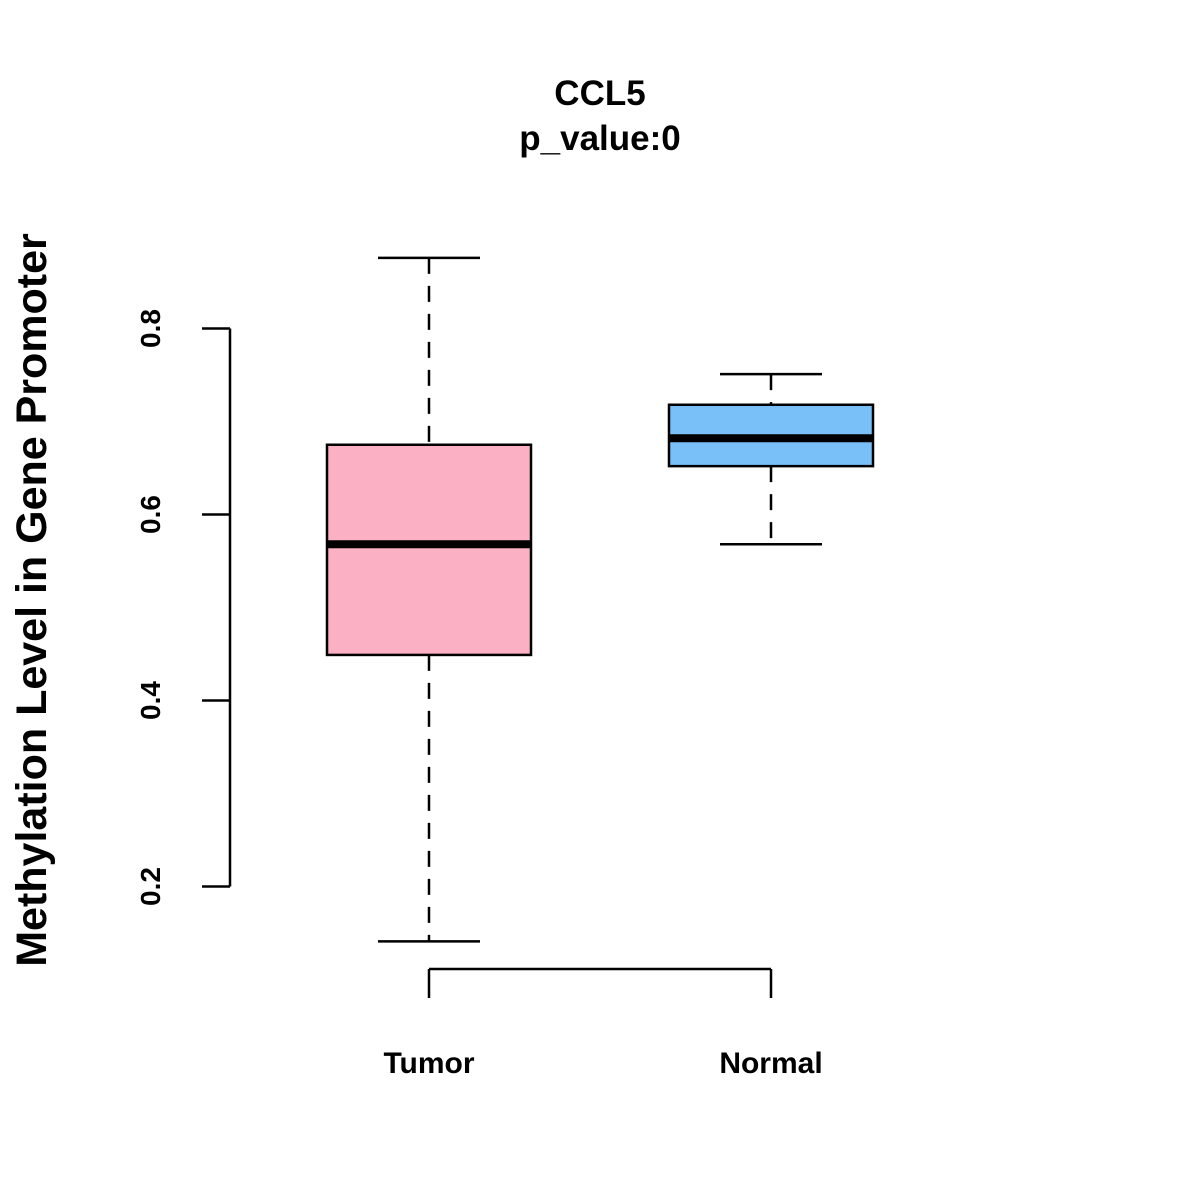 Image resolution: width=1200 pixels, height=1200 pixels. Describe the element at coordinates (183, 607) in the screenshot. I see `y-axis: 0.2 0.4 0.6 0.8` at that location.